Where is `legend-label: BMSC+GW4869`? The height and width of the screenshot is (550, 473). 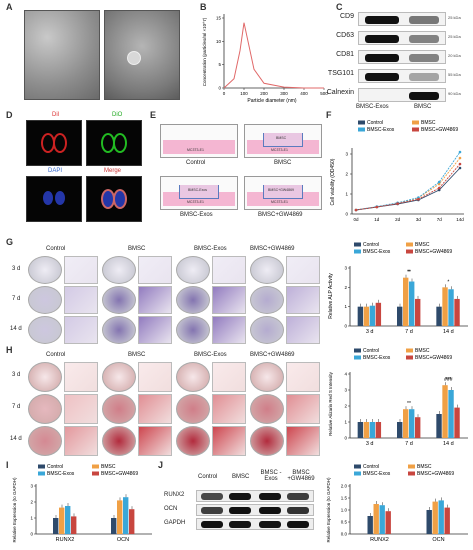
legend-label: BMSC+GW4869 is located at coordinates (439, 130).